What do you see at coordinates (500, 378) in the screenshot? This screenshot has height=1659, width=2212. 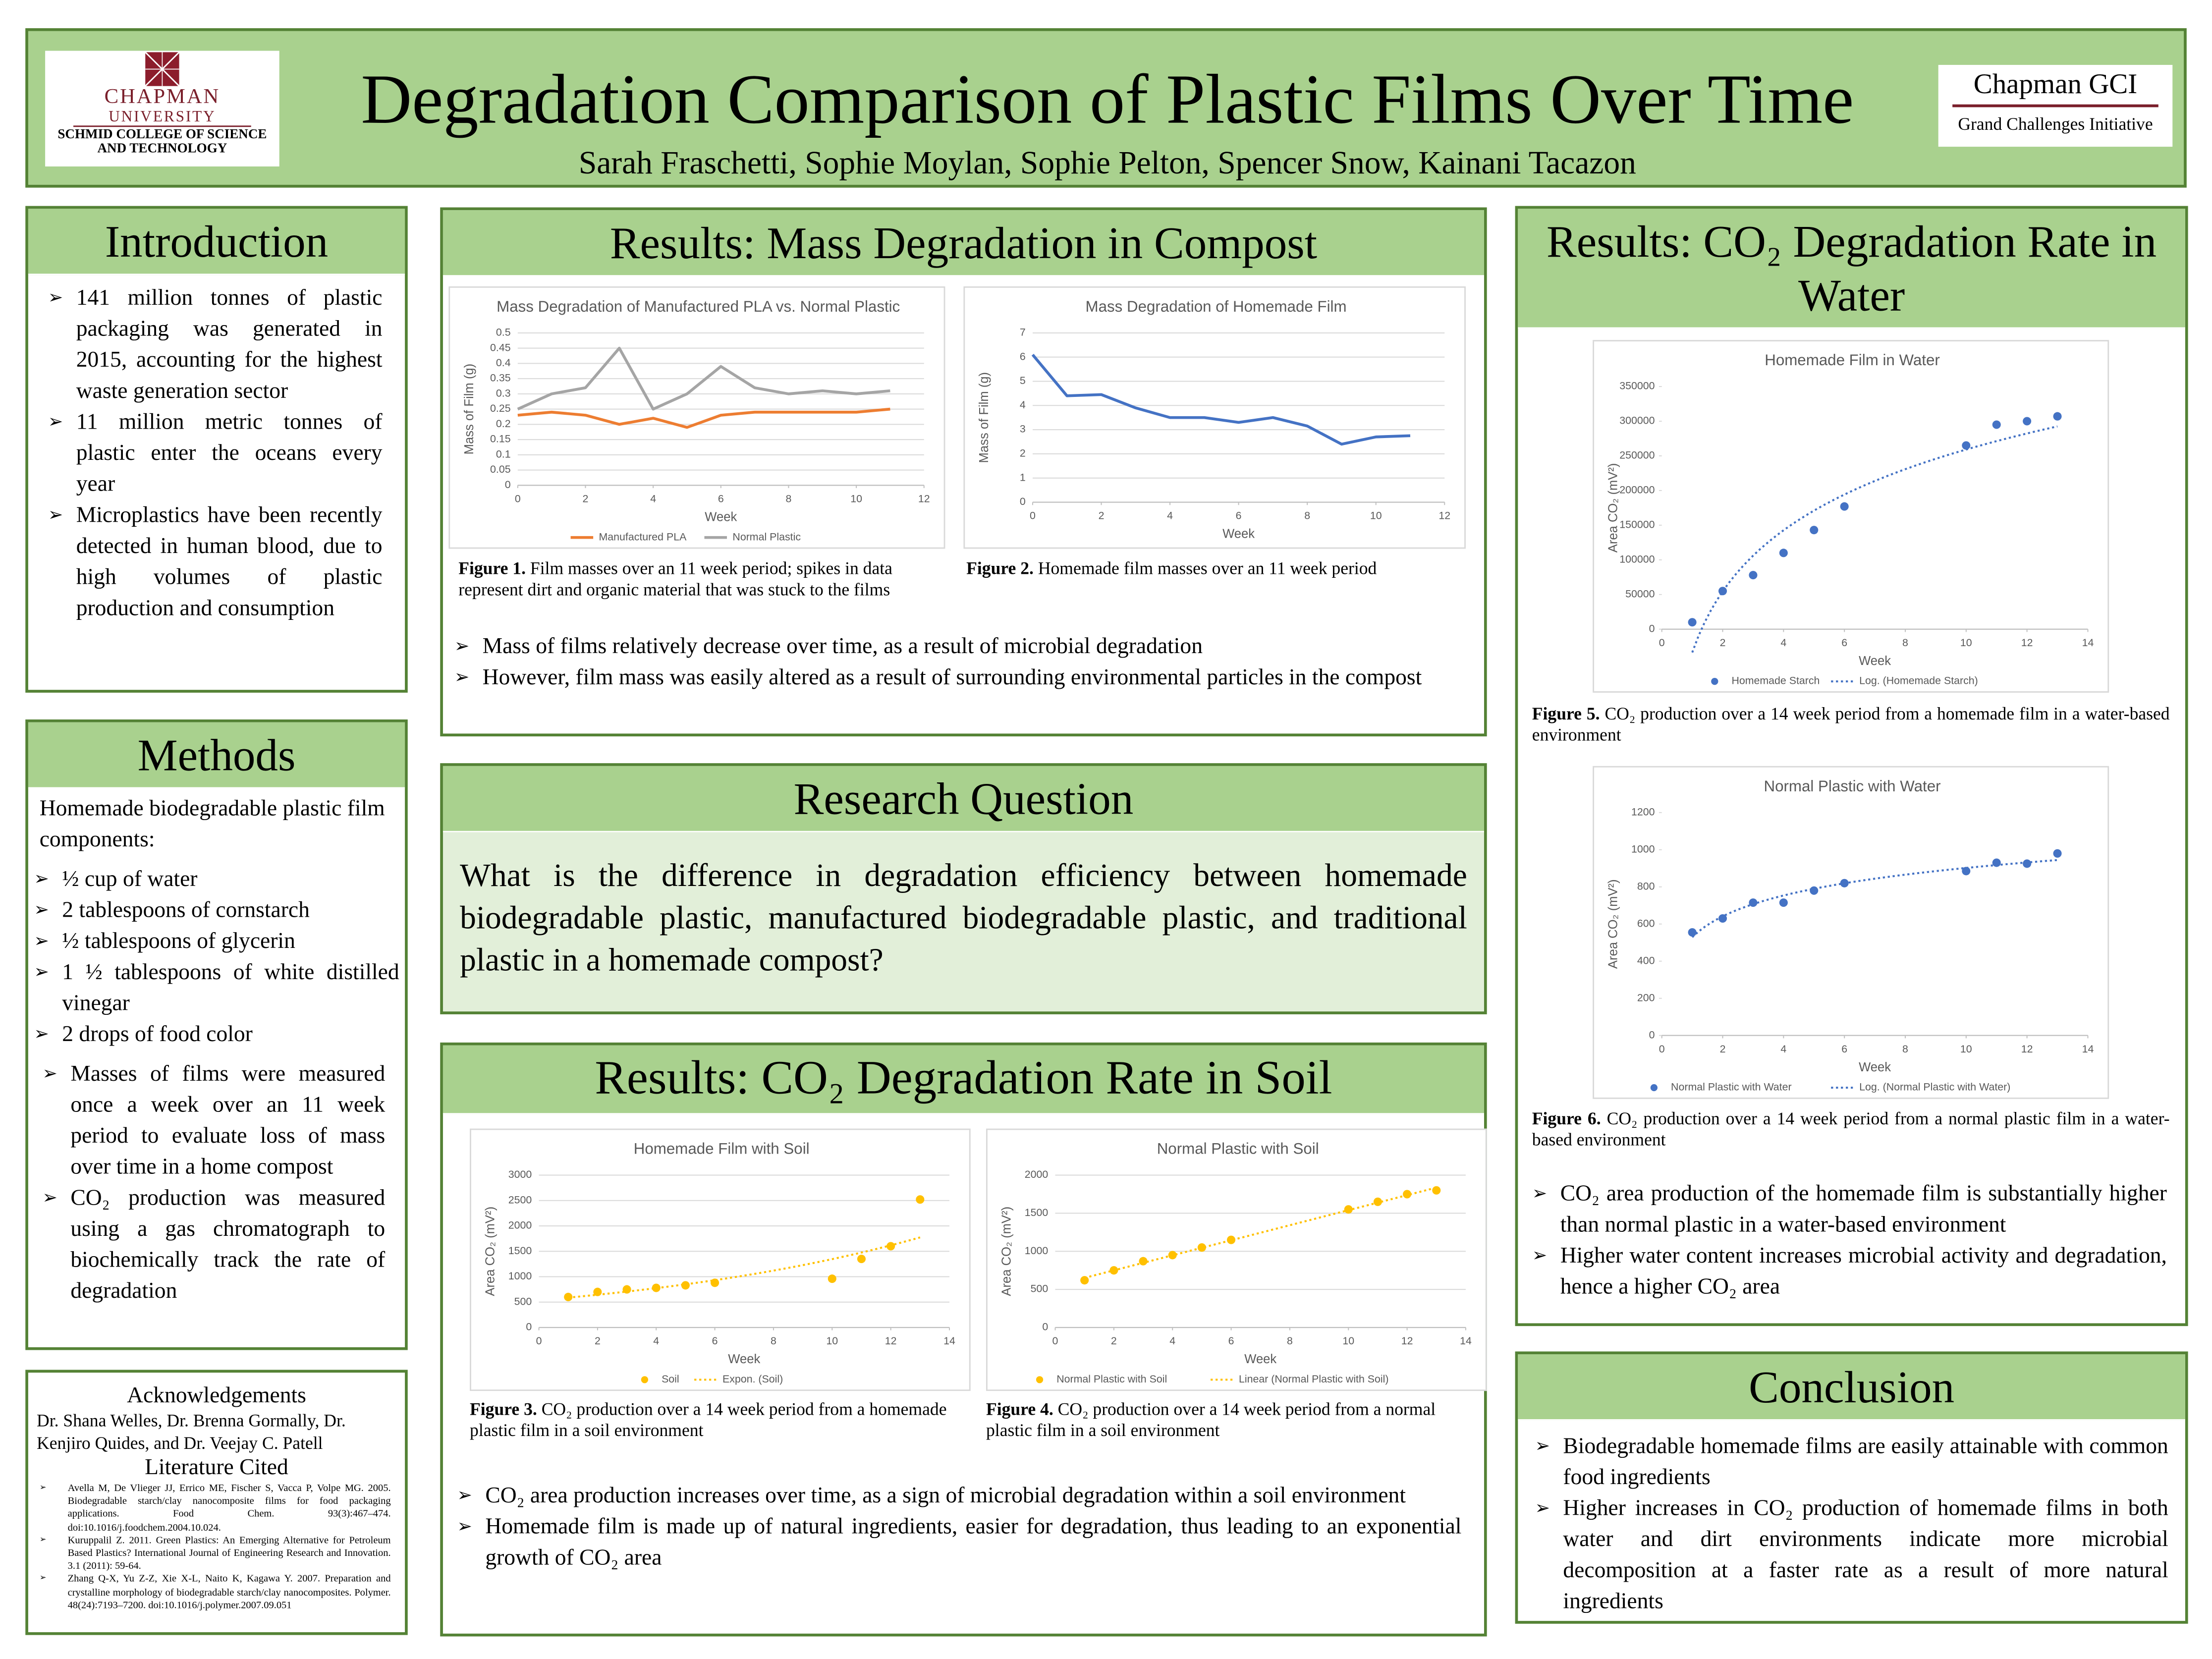 I see `y-tick-label: 0.35` at bounding box center [500, 378].